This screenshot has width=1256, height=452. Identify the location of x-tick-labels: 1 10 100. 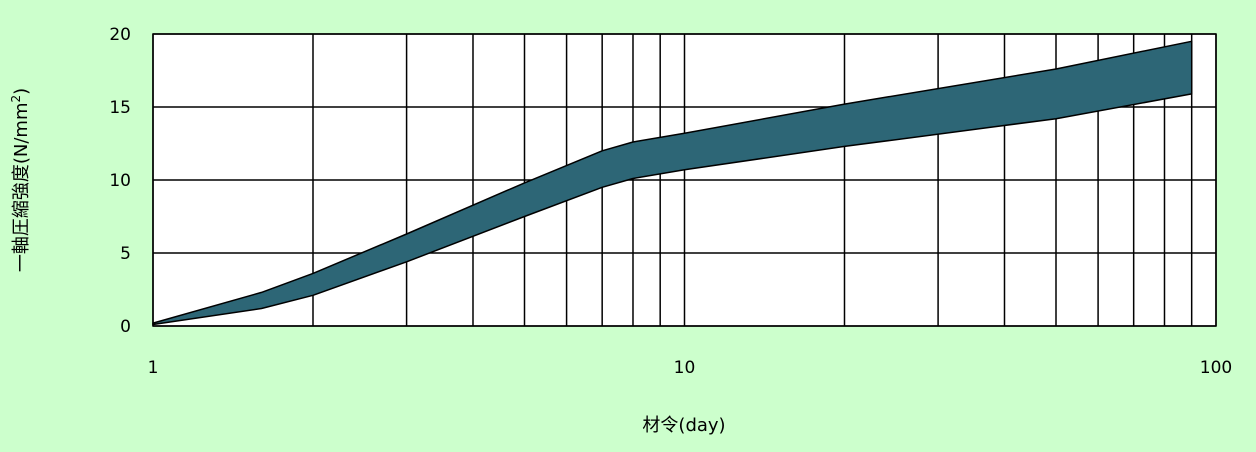
(690, 368).